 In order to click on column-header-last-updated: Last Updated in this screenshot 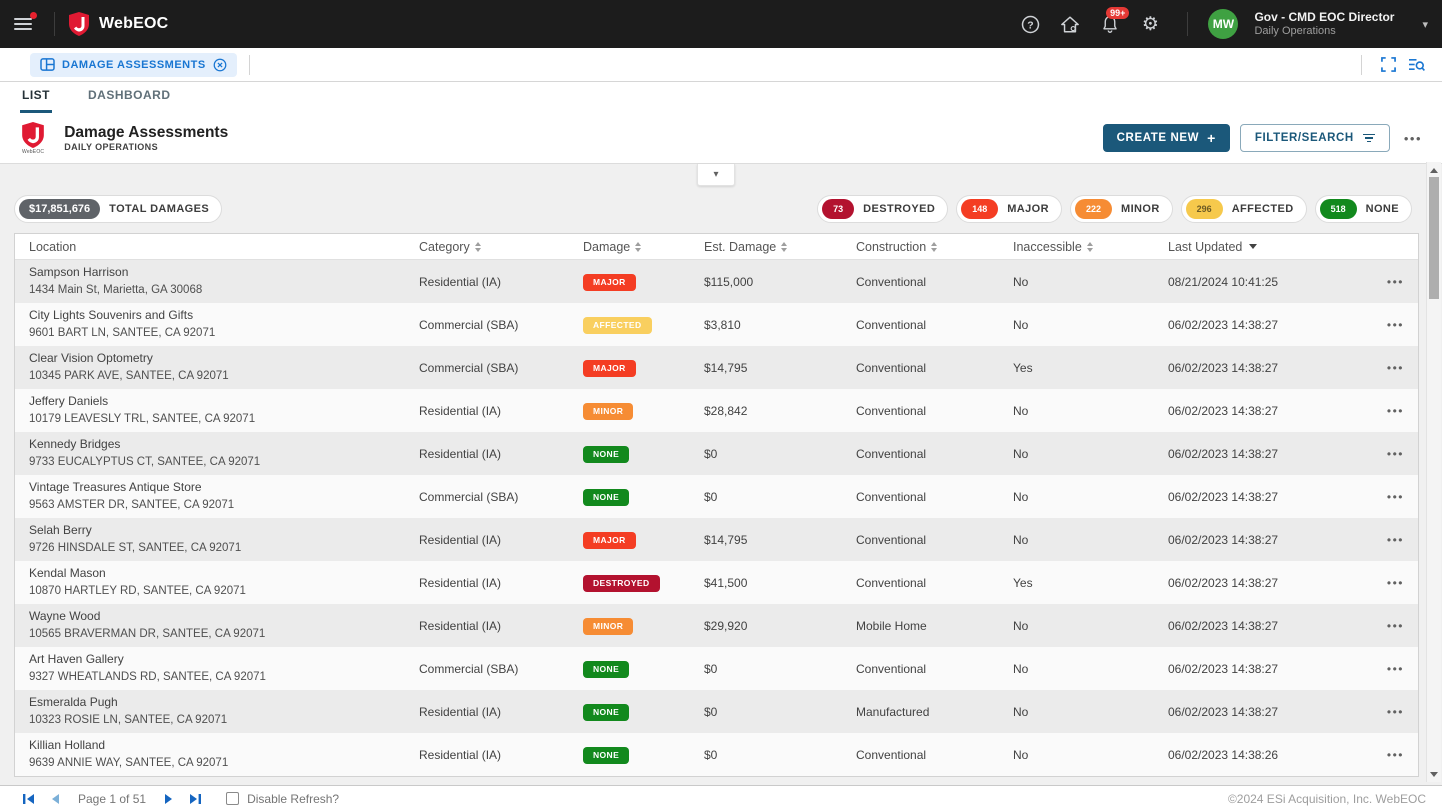, I will do `click(1268, 247)`.